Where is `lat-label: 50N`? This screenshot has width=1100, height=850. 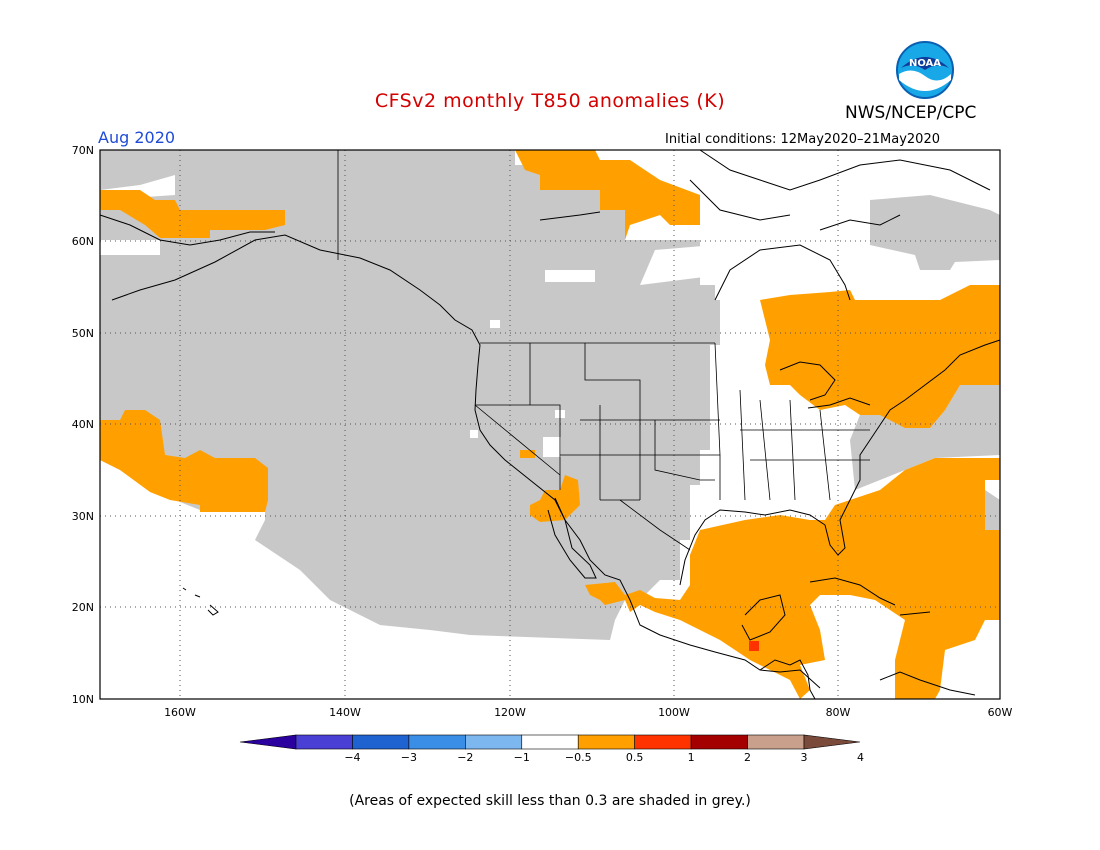
lat-label: 50N is located at coordinates (83, 333).